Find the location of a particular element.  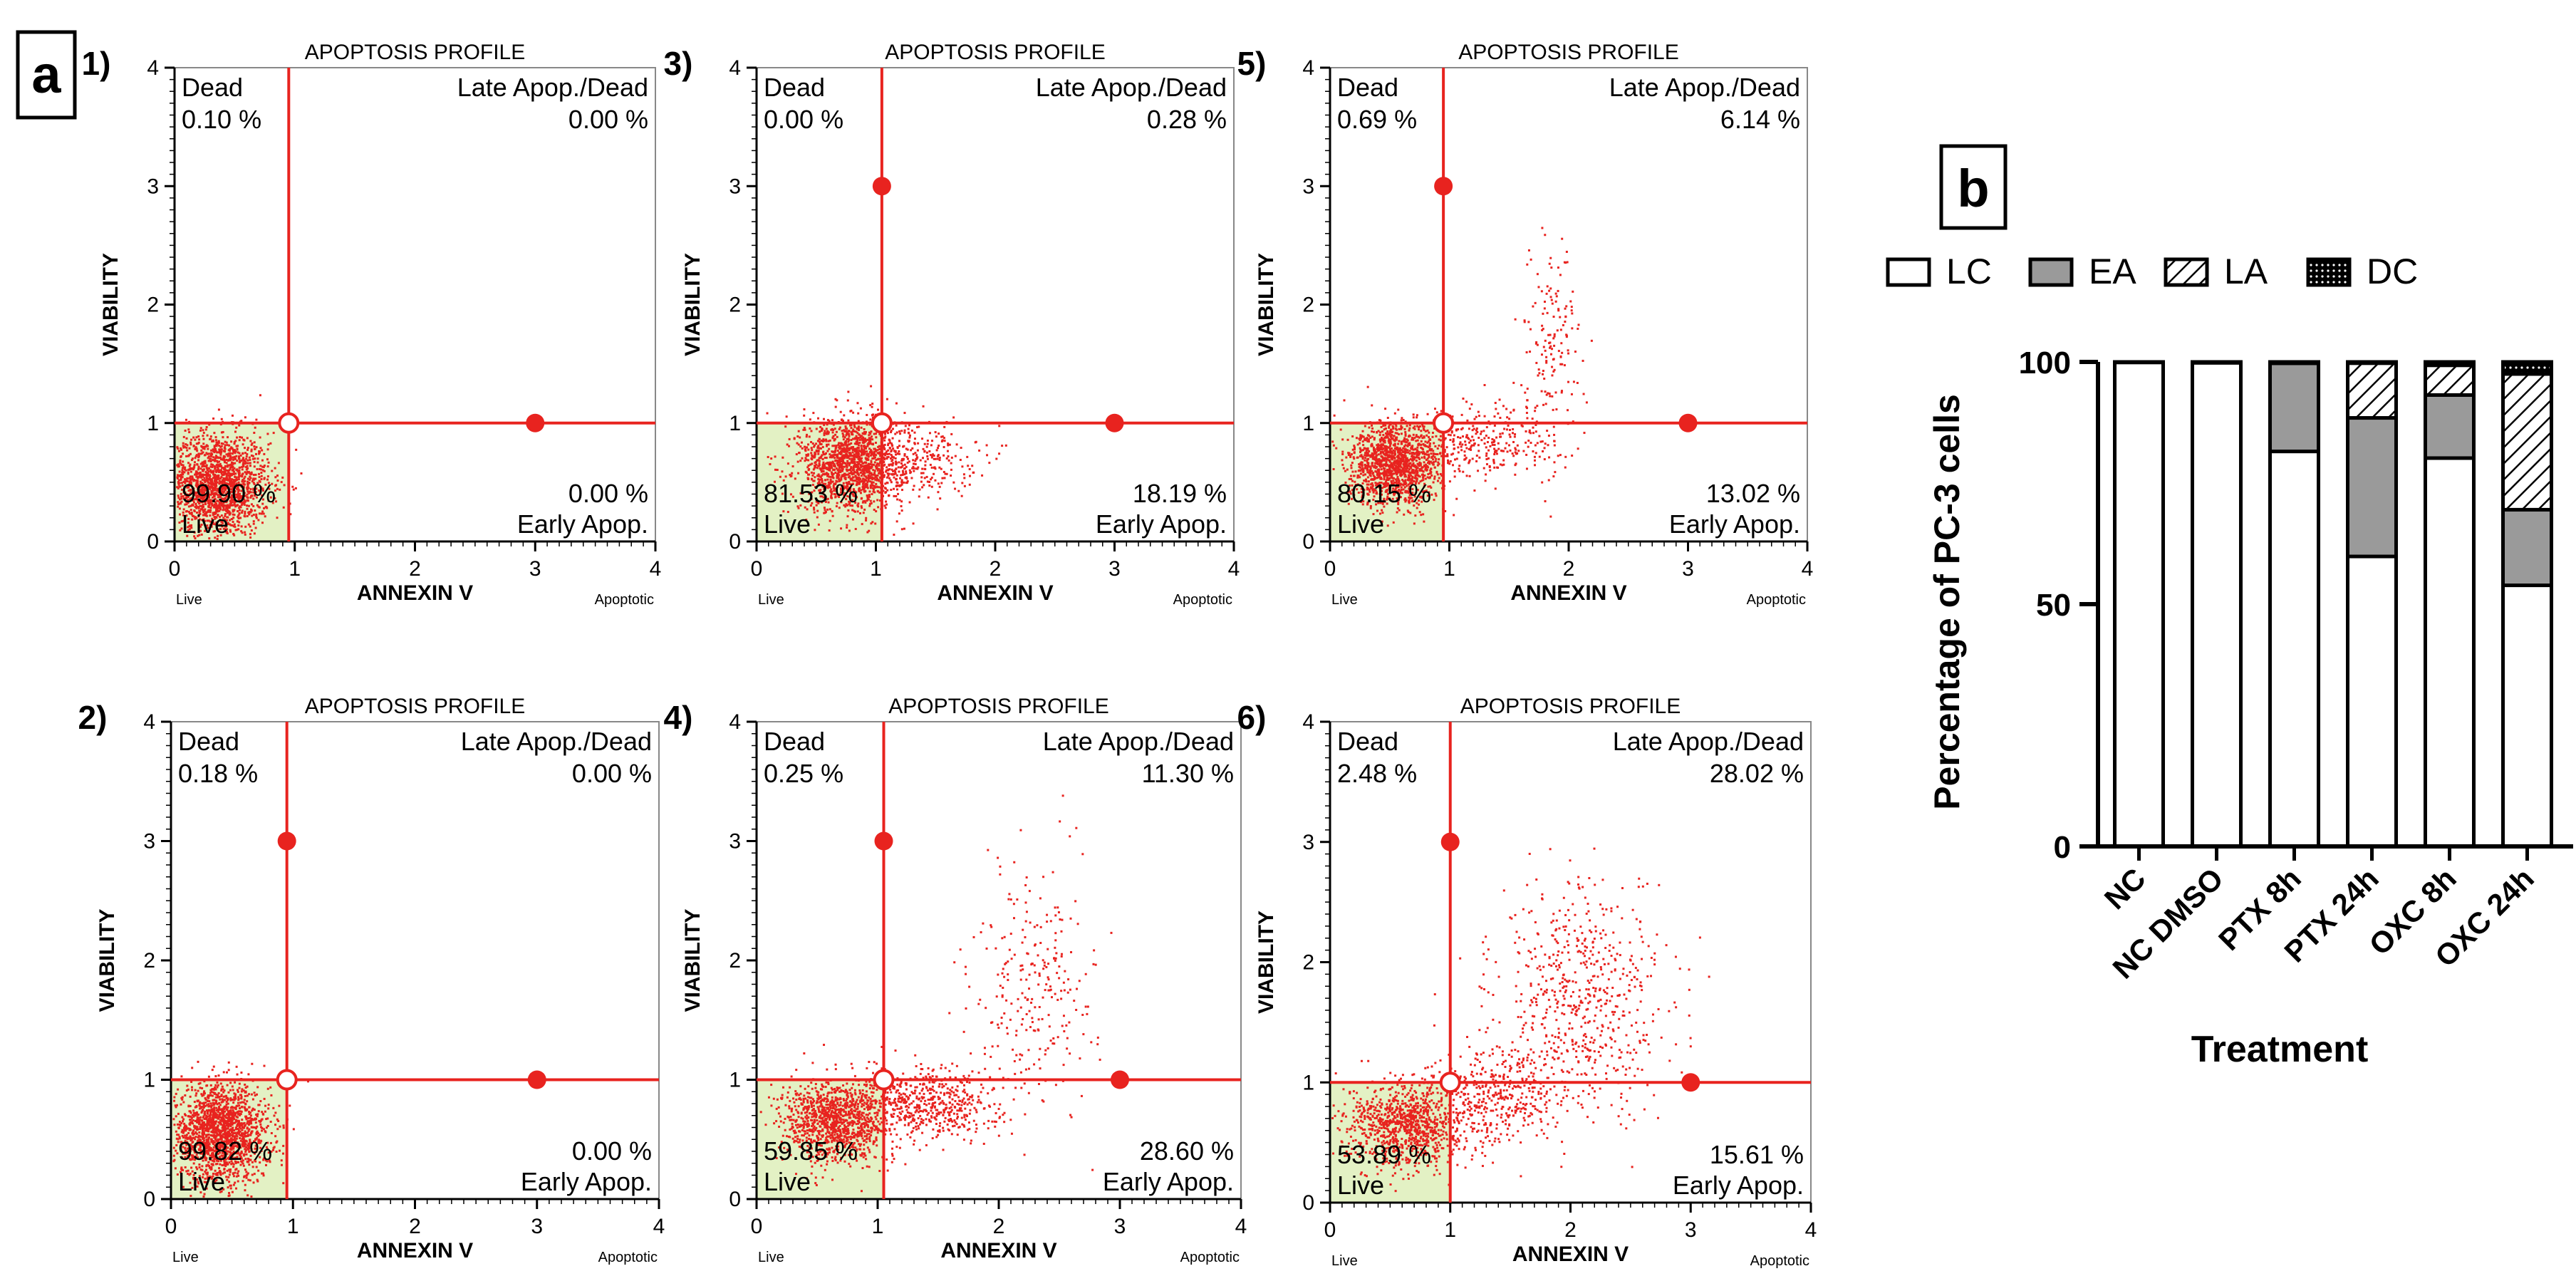

y-tick-label: 4 is located at coordinates (735, 68).